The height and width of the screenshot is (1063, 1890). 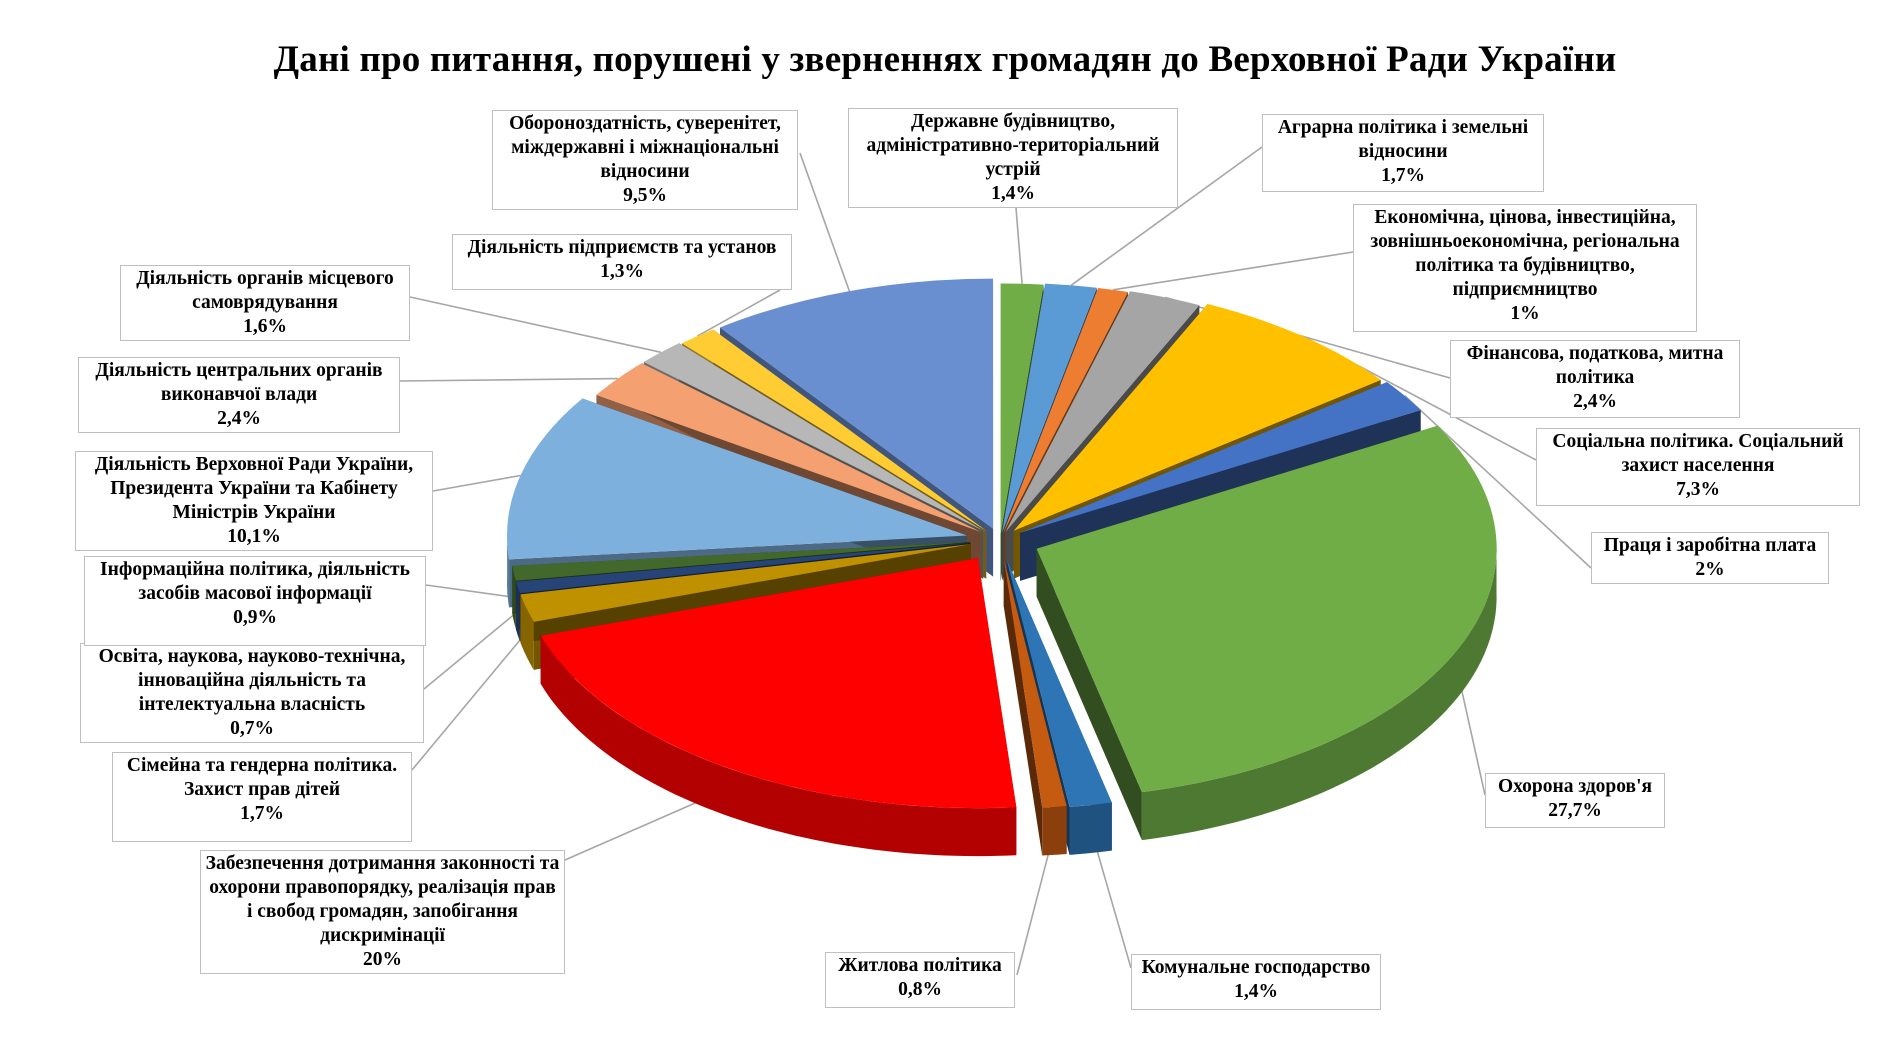 What do you see at coordinates (1710, 558) in the screenshot?
I see `data-label-6: Праця і заробітна плата 2%` at bounding box center [1710, 558].